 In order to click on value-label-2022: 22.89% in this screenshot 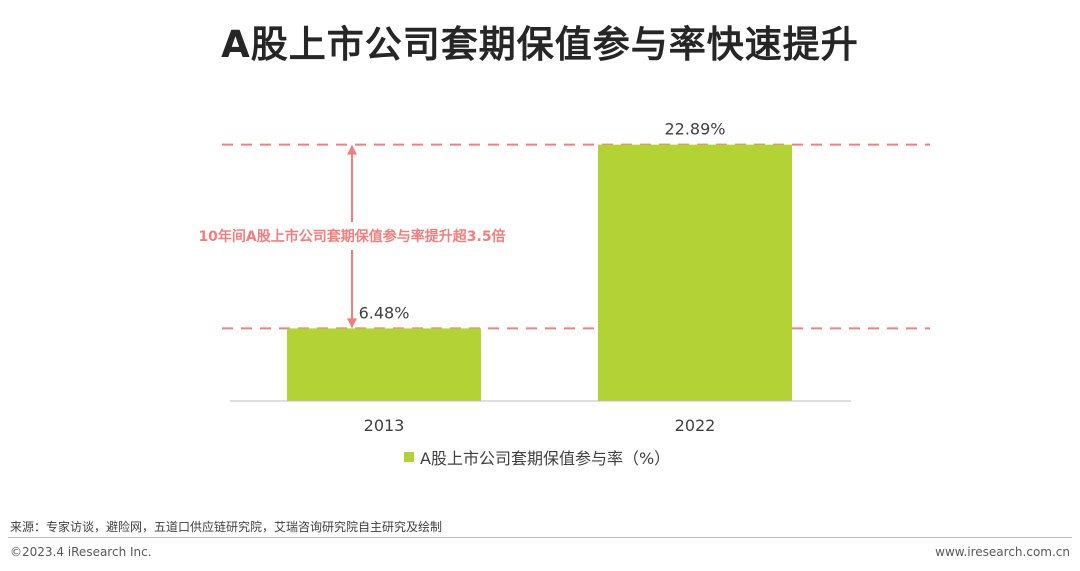, I will do `click(694, 129)`.